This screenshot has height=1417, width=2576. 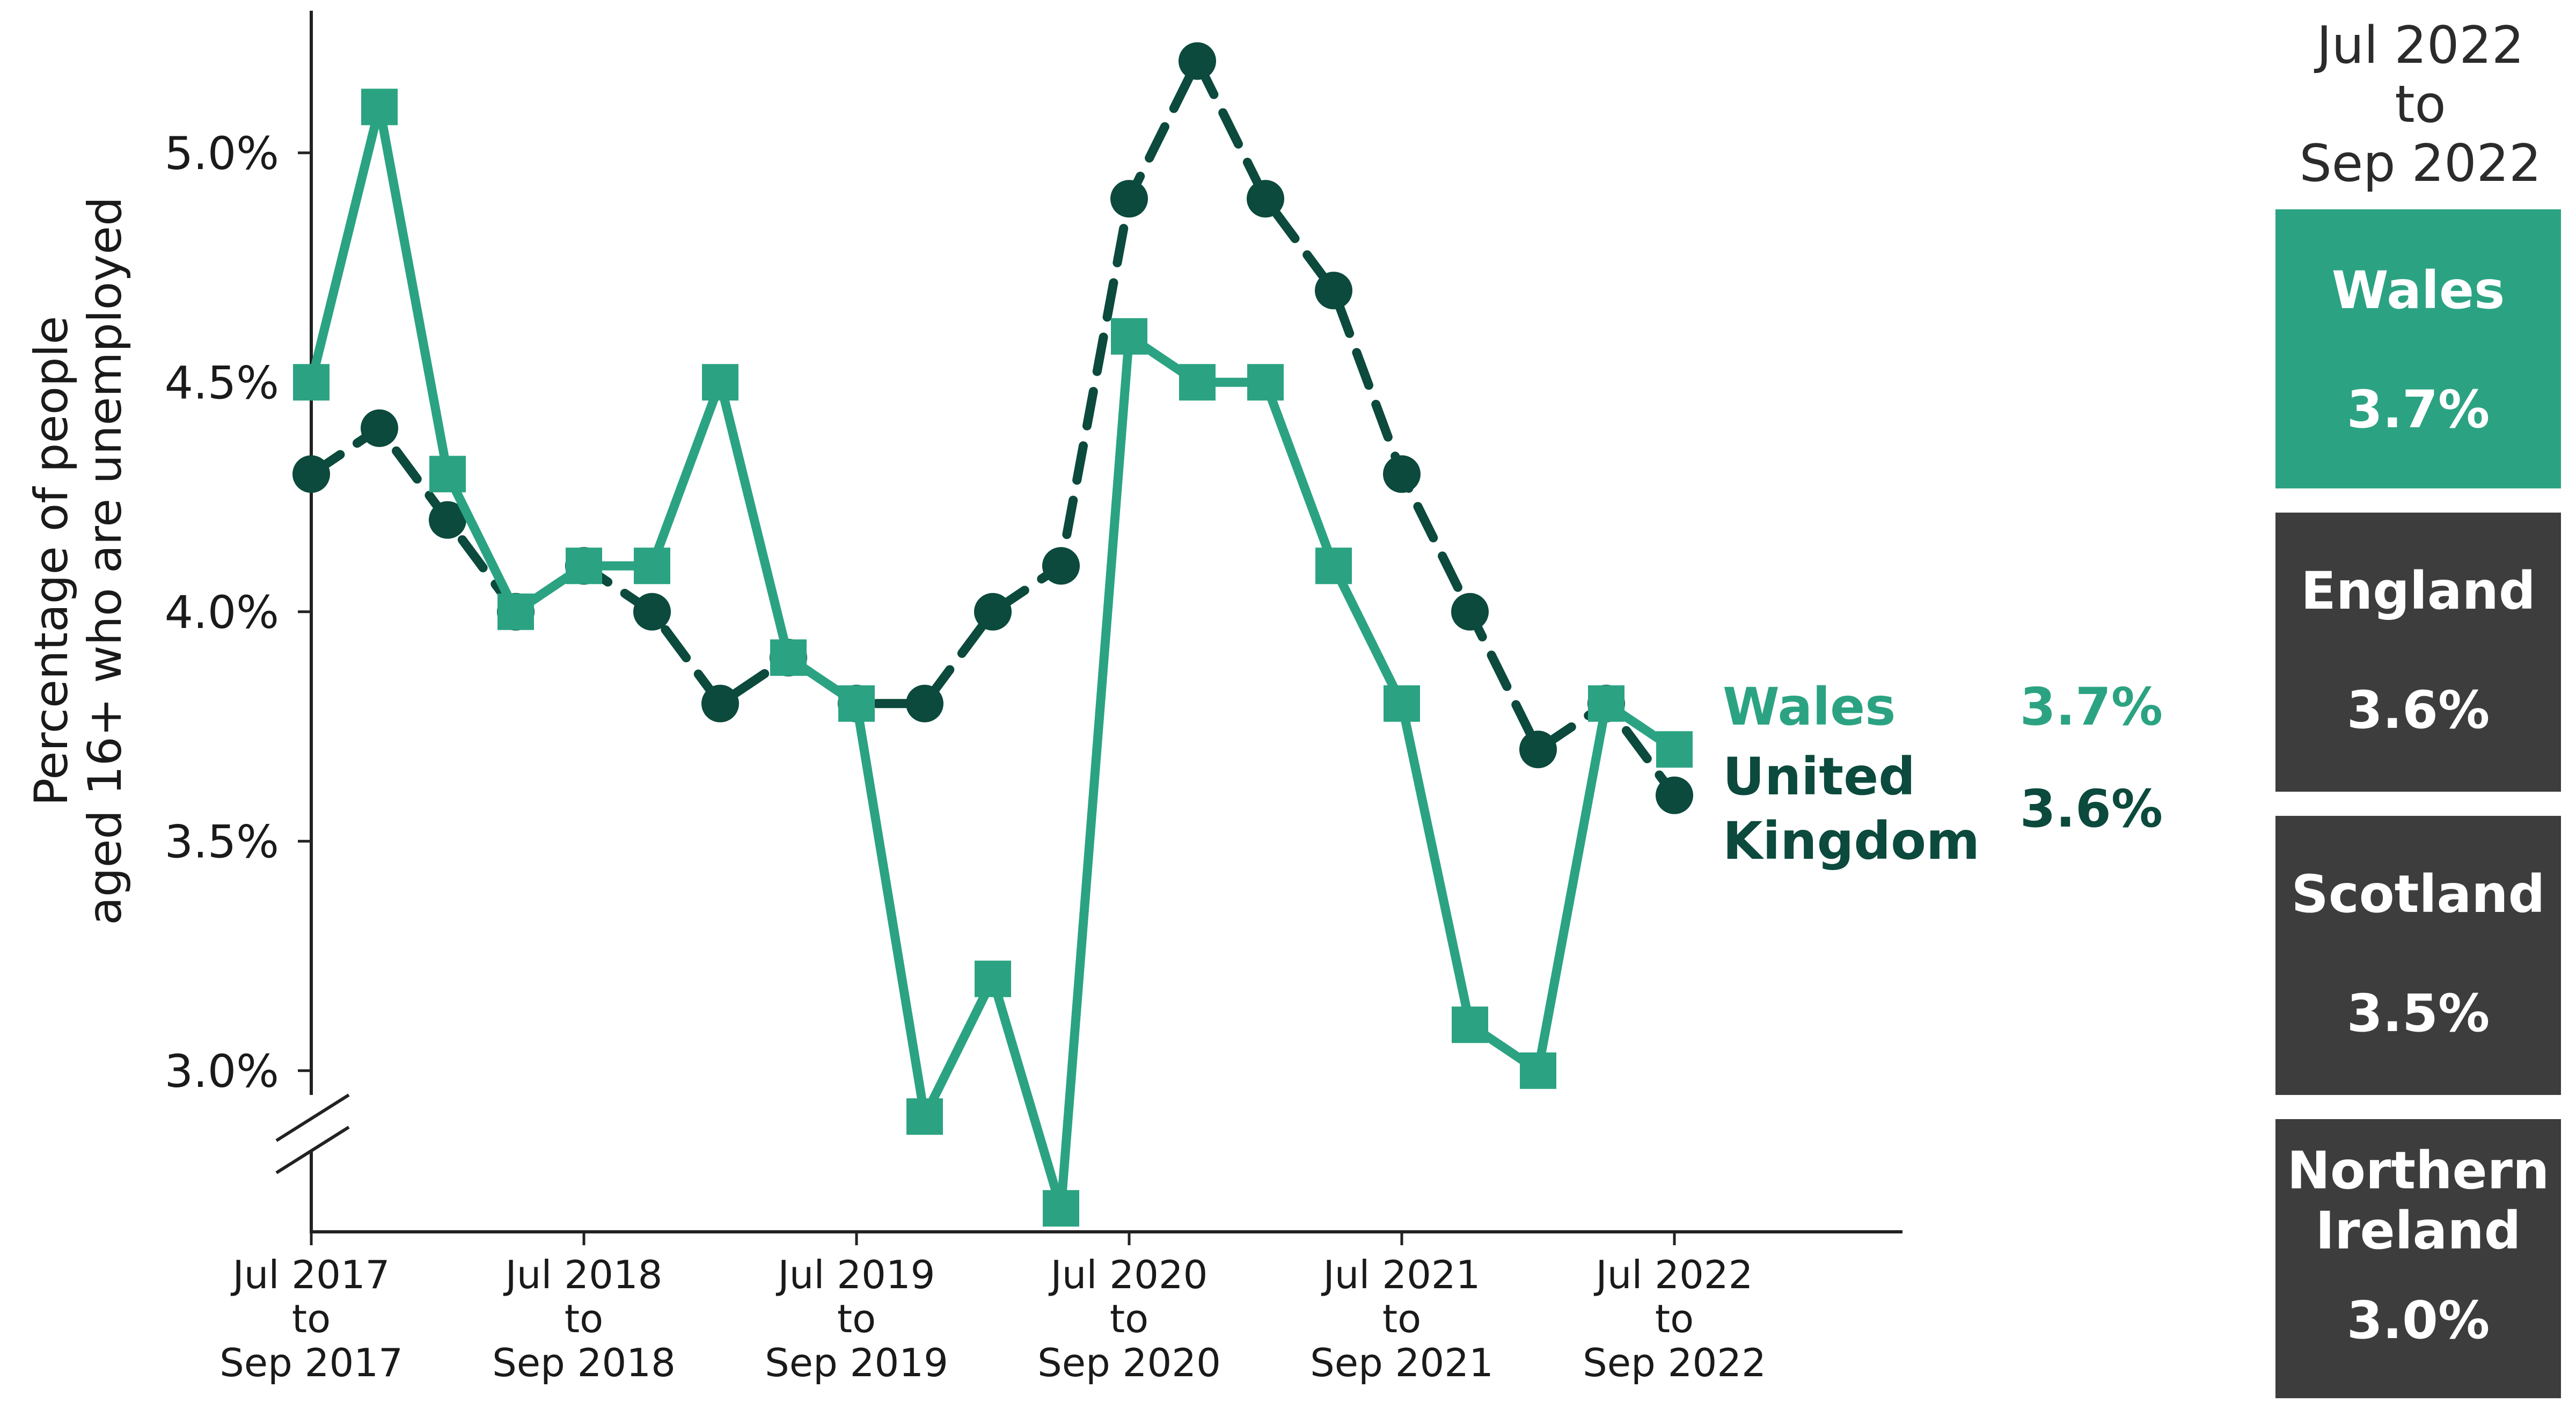 I want to click on panel-title-line-2: to, so click(x=2420, y=104).